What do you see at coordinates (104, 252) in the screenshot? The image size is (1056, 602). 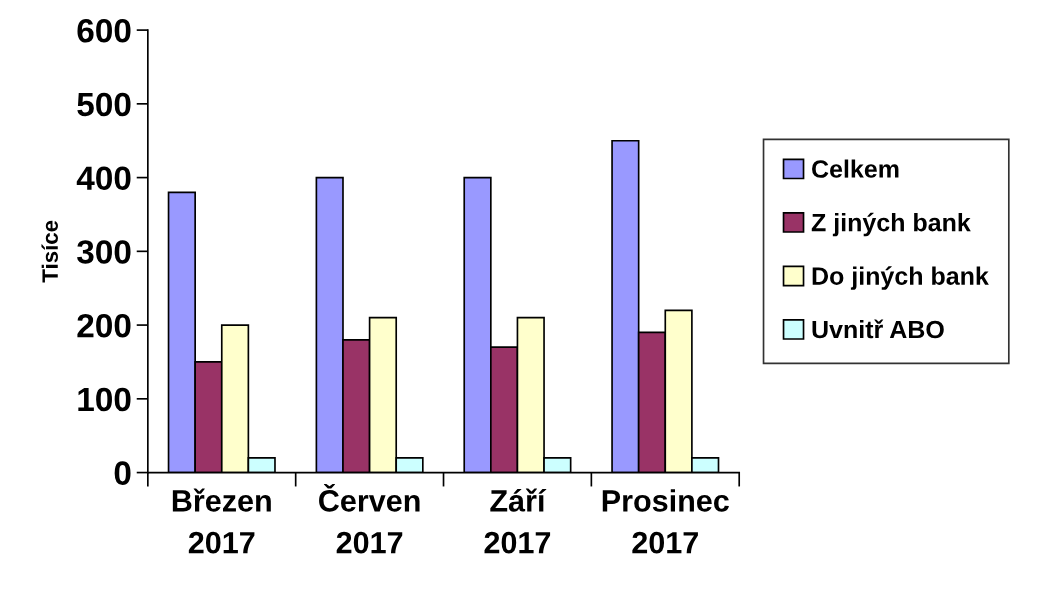 I see `y-tick-label: 300` at bounding box center [104, 252].